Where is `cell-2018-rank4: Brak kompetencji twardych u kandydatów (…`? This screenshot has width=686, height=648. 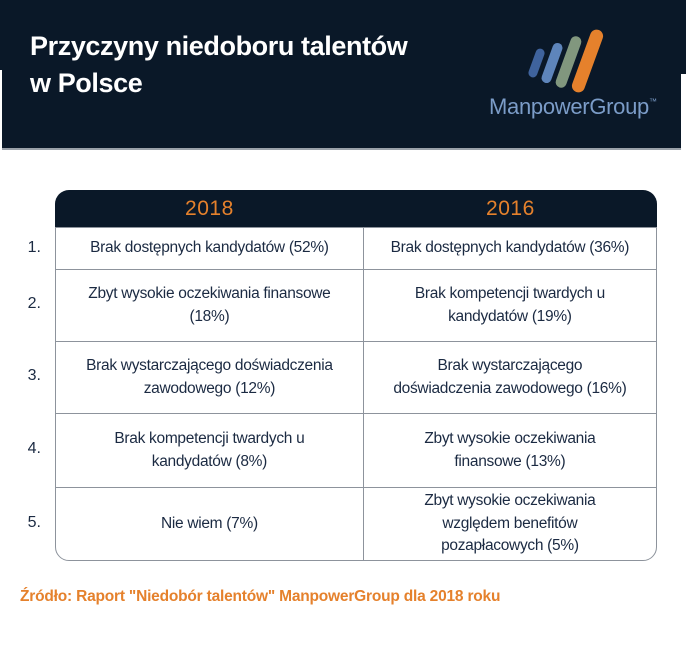
cell-2018-rank4: Brak kompetencji twardych u kandydatów (… is located at coordinates (210, 450).